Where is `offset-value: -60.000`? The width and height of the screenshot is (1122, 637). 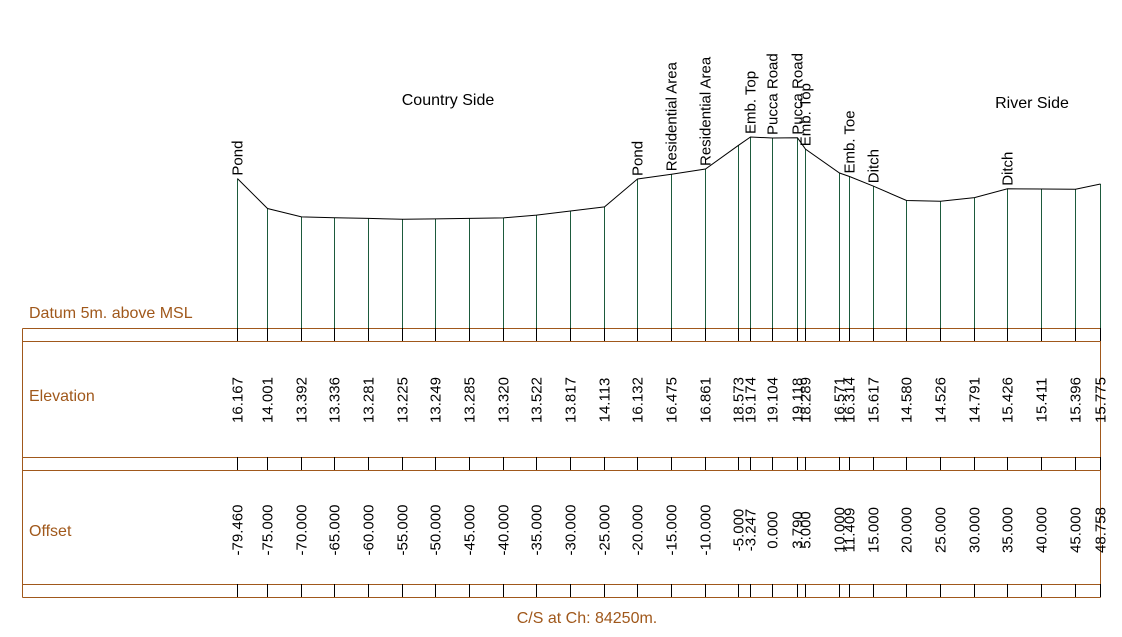
offset-value: -60.000 is located at coordinates (369, 530).